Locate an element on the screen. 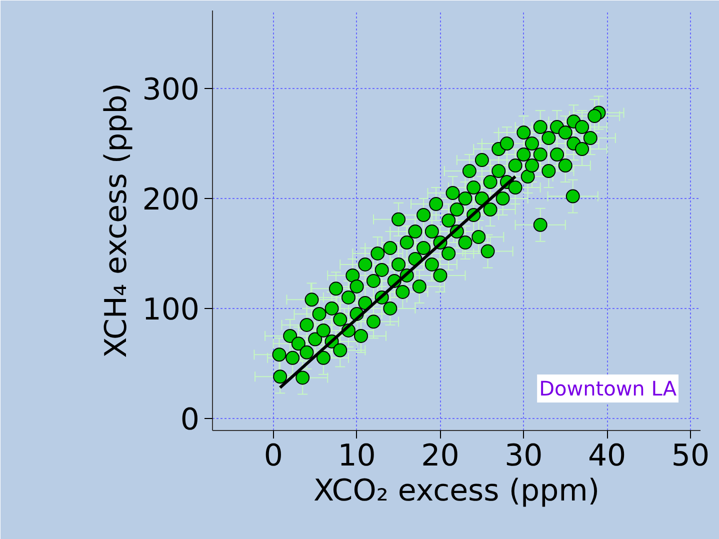 The height and width of the screenshot is (539, 719). annotation: Downtown LA is located at coordinates (608, 388).